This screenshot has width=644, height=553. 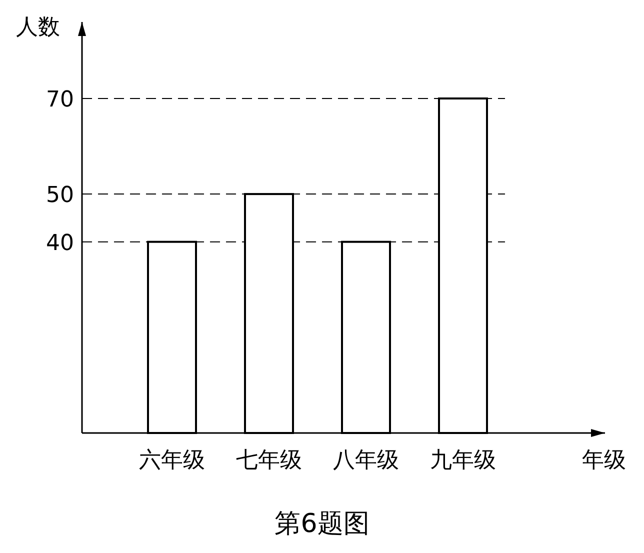 What do you see at coordinates (172, 460) in the screenshot?
I see `x-tick-label: 六年级` at bounding box center [172, 460].